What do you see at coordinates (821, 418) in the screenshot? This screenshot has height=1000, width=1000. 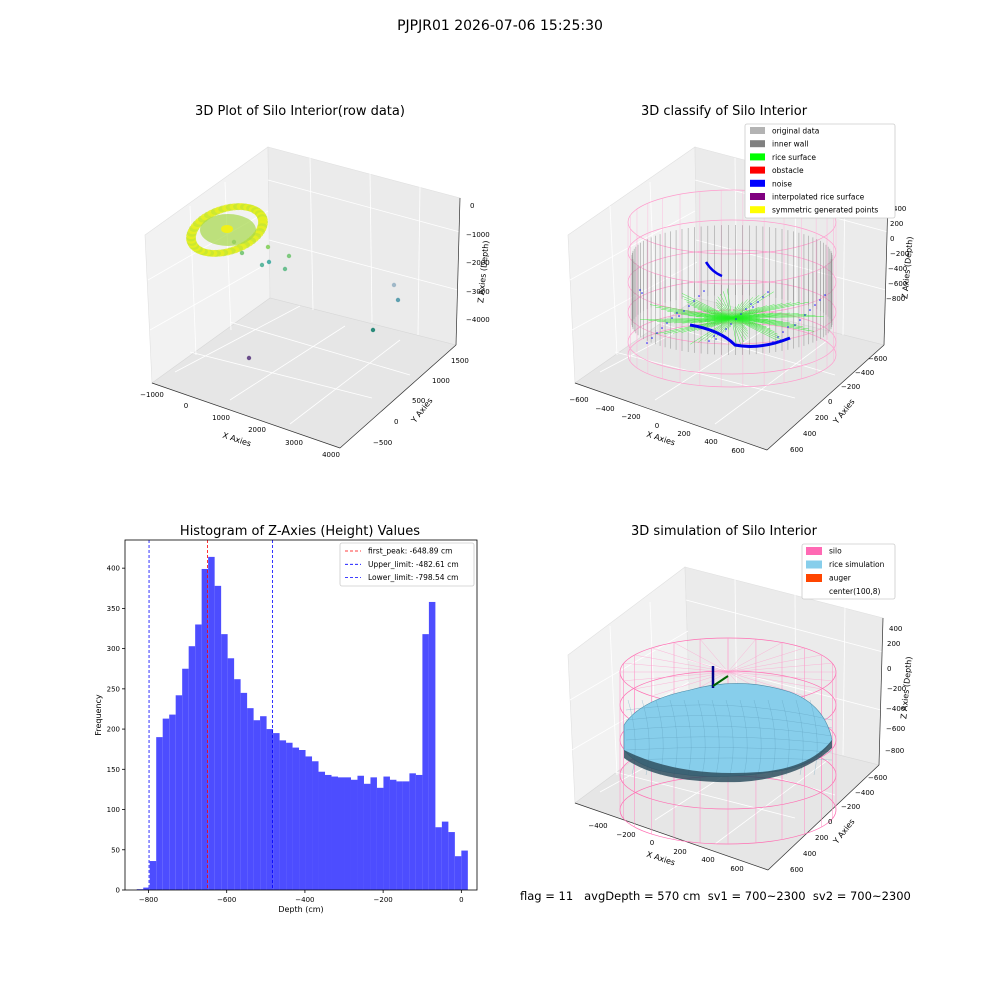 I see `p2-y-tick-label: 200` at bounding box center [821, 418].